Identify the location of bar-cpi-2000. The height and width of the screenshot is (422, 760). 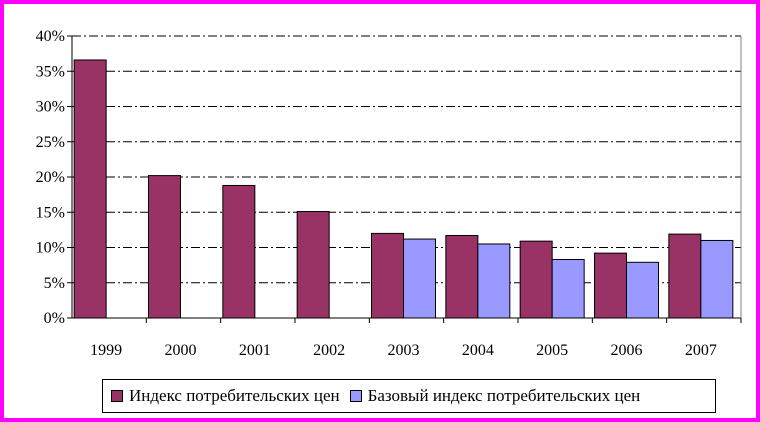
(164, 247).